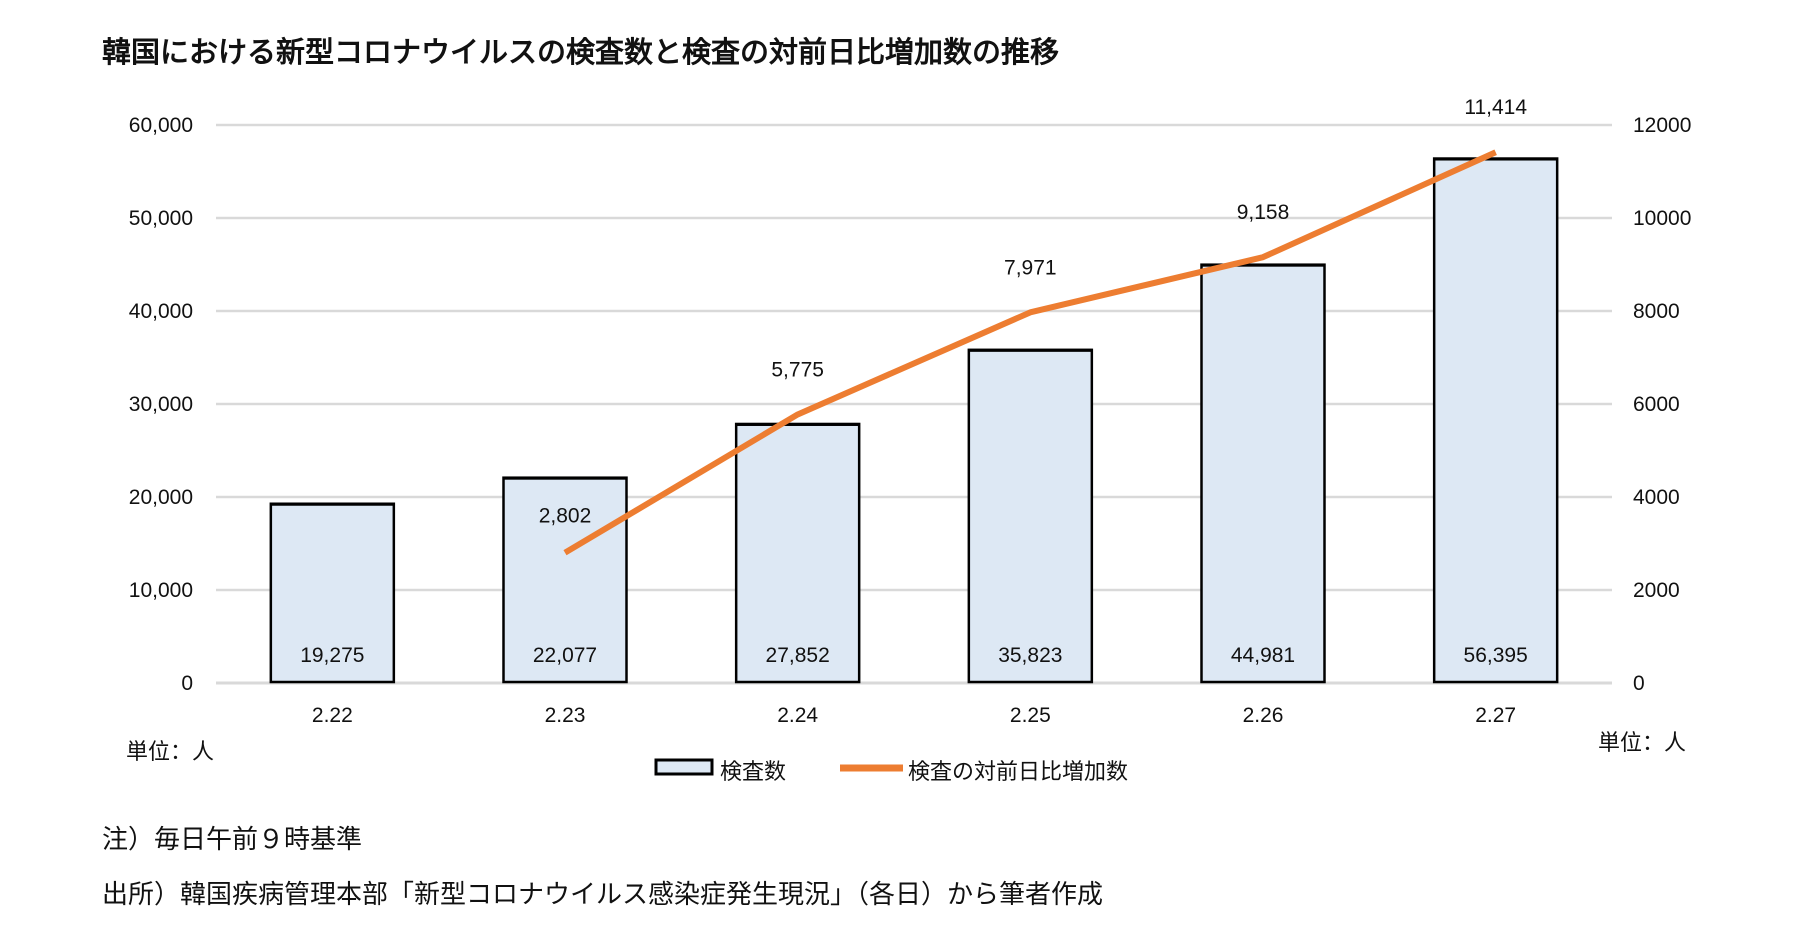 The image size is (1811, 935). I want to click on x-axis-tick: 2.25, so click(1030, 715).